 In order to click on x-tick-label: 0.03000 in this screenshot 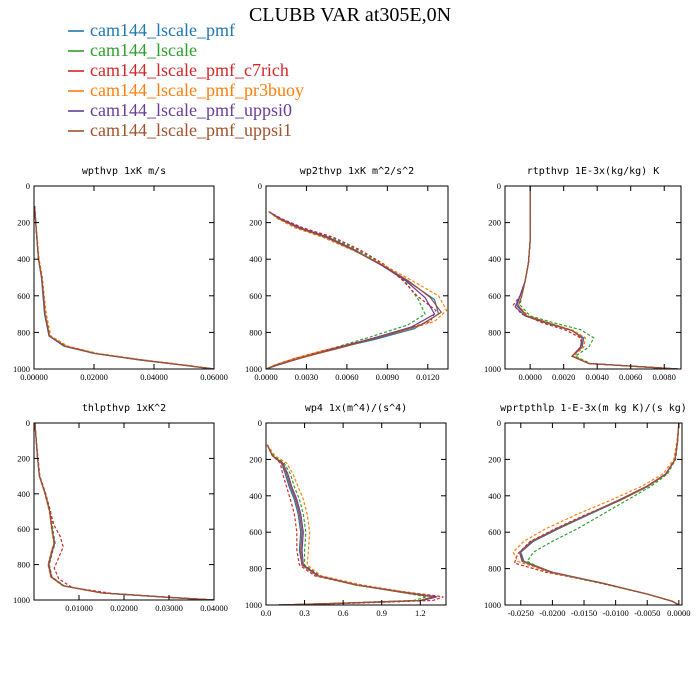, I will do `click(169, 608)`.